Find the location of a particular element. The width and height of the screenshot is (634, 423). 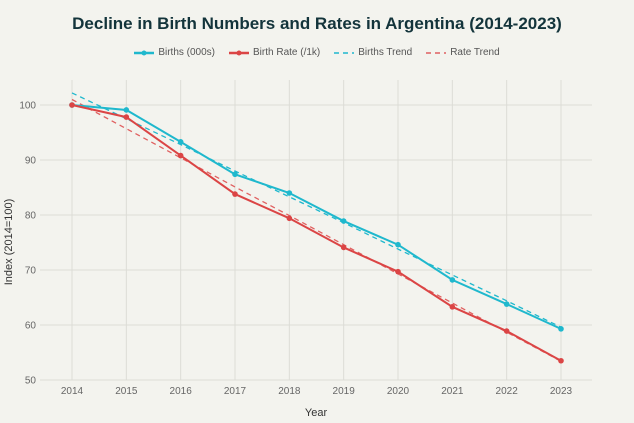

x-tick-label: 2020 is located at coordinates (398, 391).